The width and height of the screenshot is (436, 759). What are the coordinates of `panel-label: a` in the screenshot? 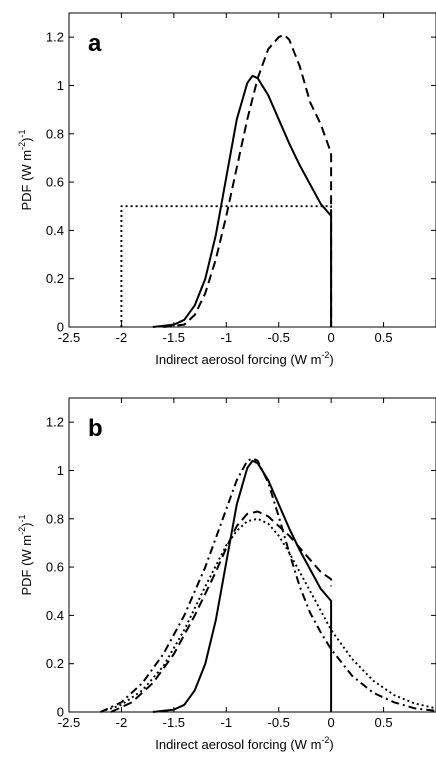 It's located at (95, 43).